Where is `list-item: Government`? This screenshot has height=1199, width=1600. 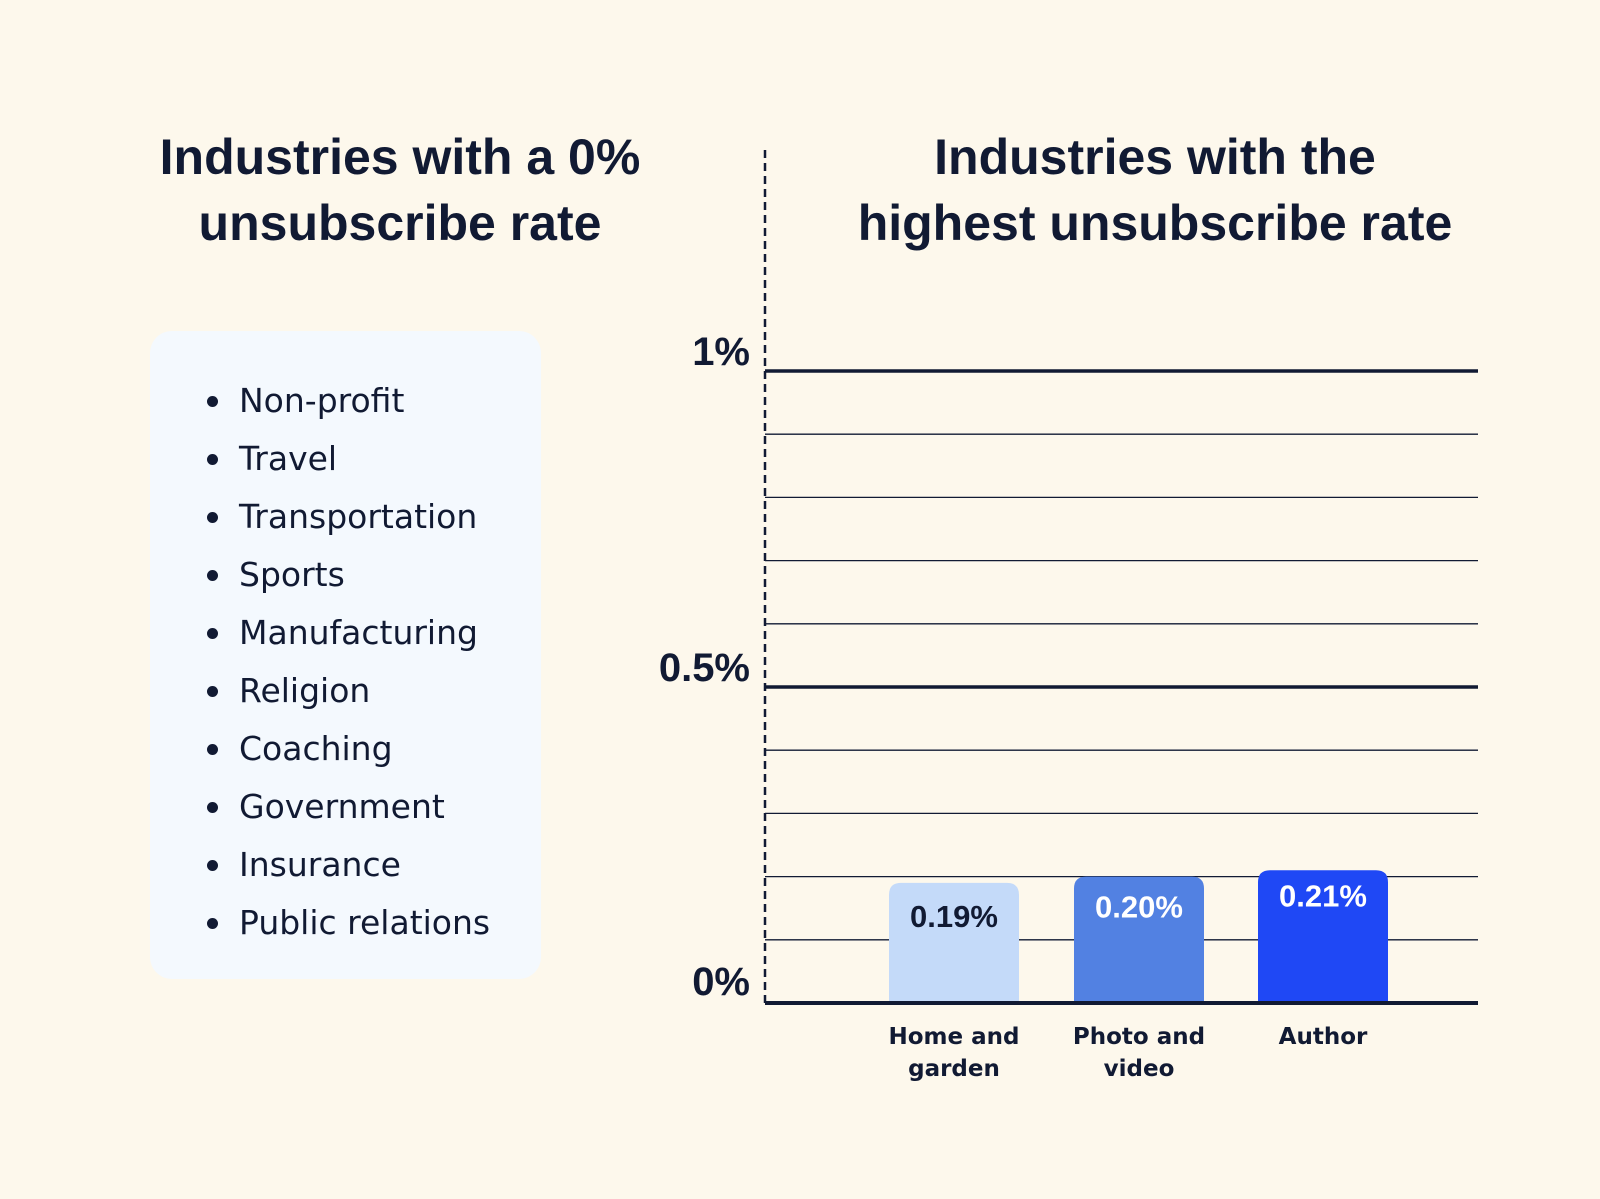
list-item: Government is located at coordinates (245, 807).